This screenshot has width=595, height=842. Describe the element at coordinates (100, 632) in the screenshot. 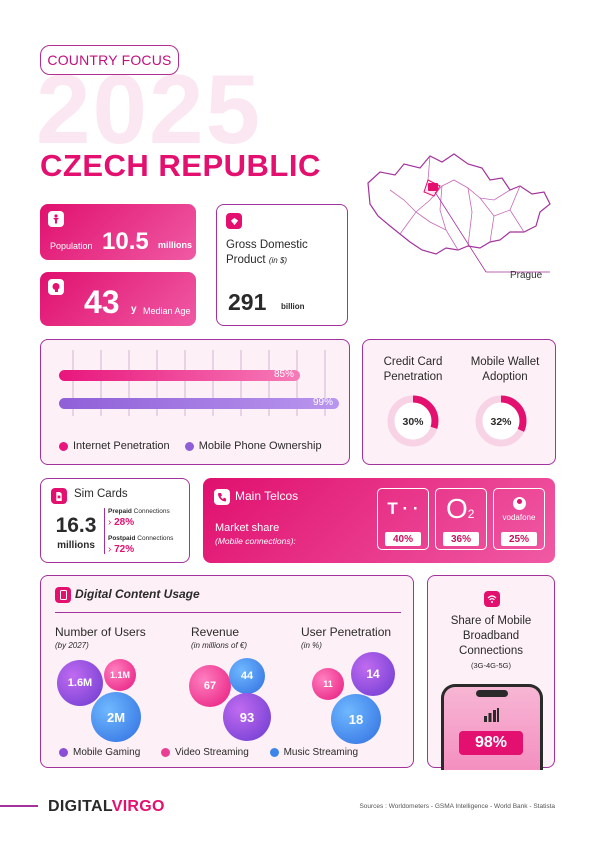

I see `users-title: Number of Users` at that location.